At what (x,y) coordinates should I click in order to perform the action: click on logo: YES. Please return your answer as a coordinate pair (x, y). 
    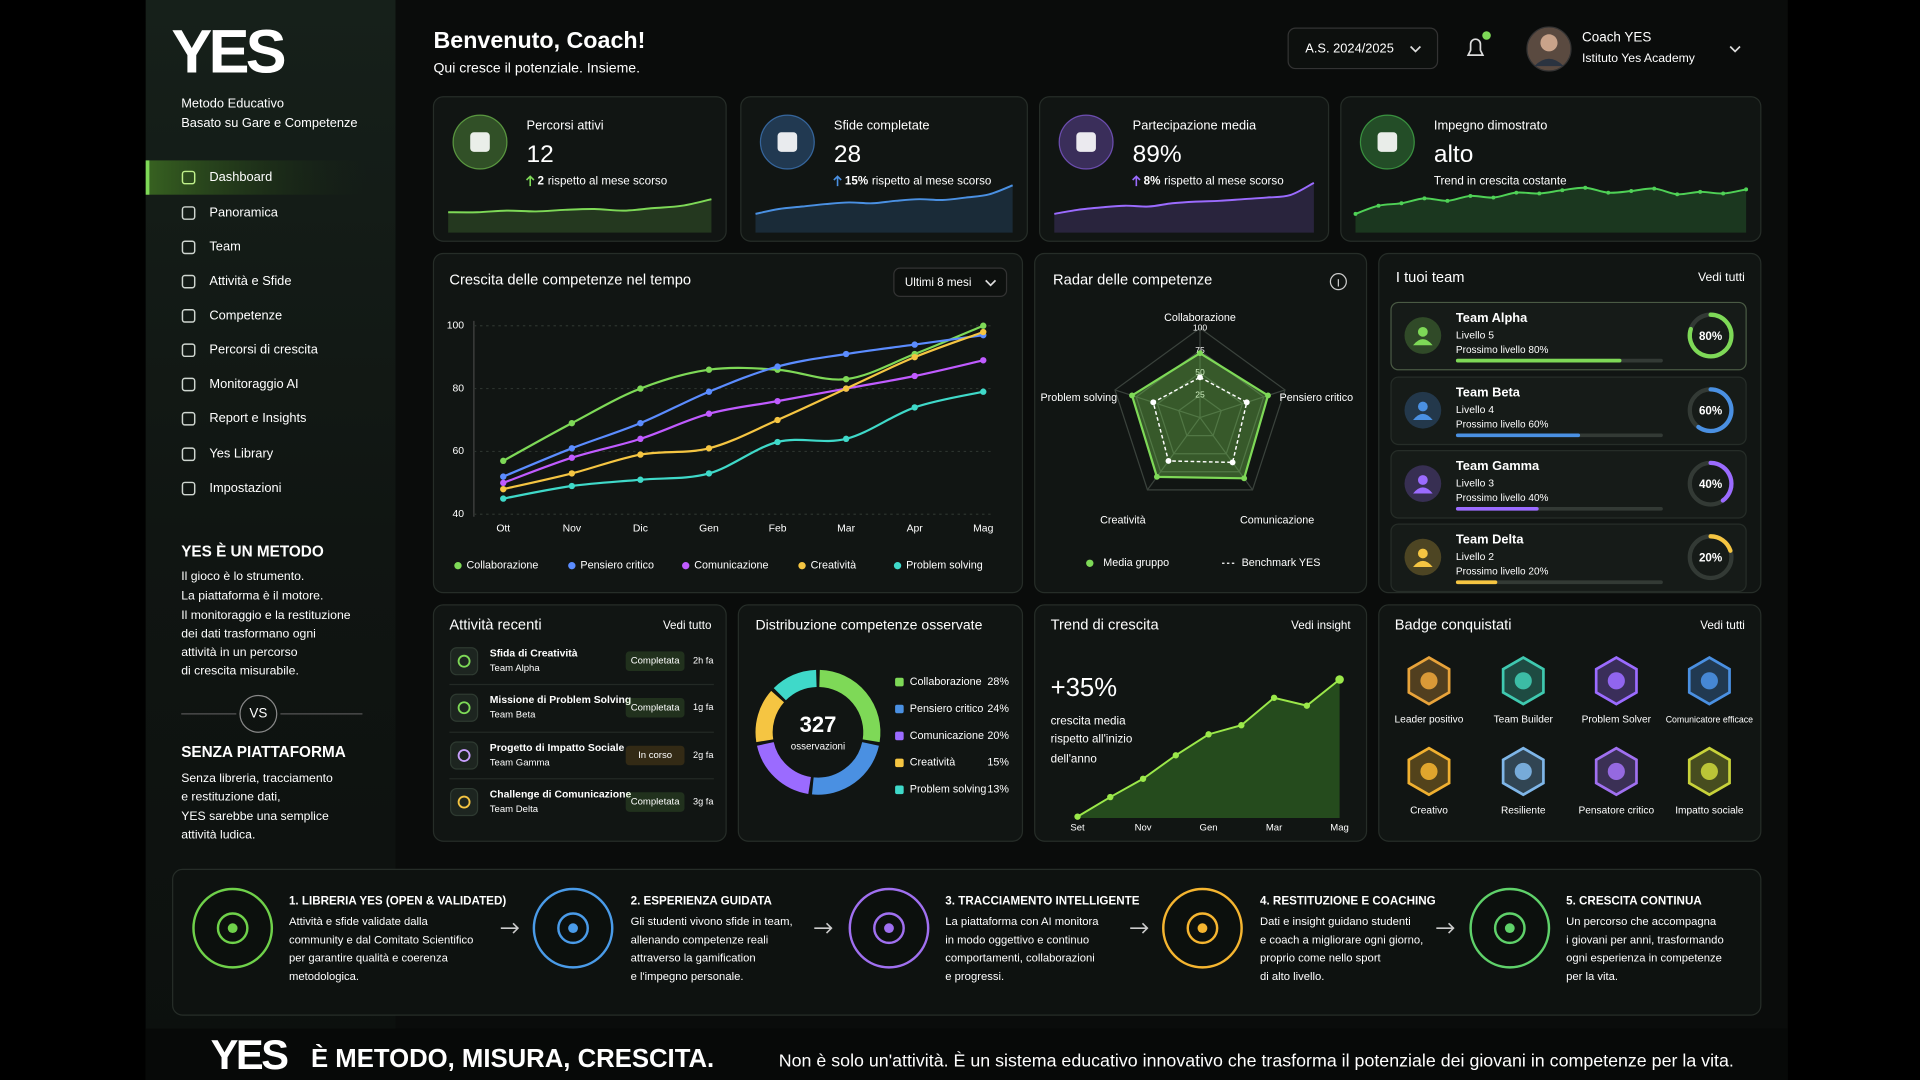
    Looking at the image, I should click on (227, 51).